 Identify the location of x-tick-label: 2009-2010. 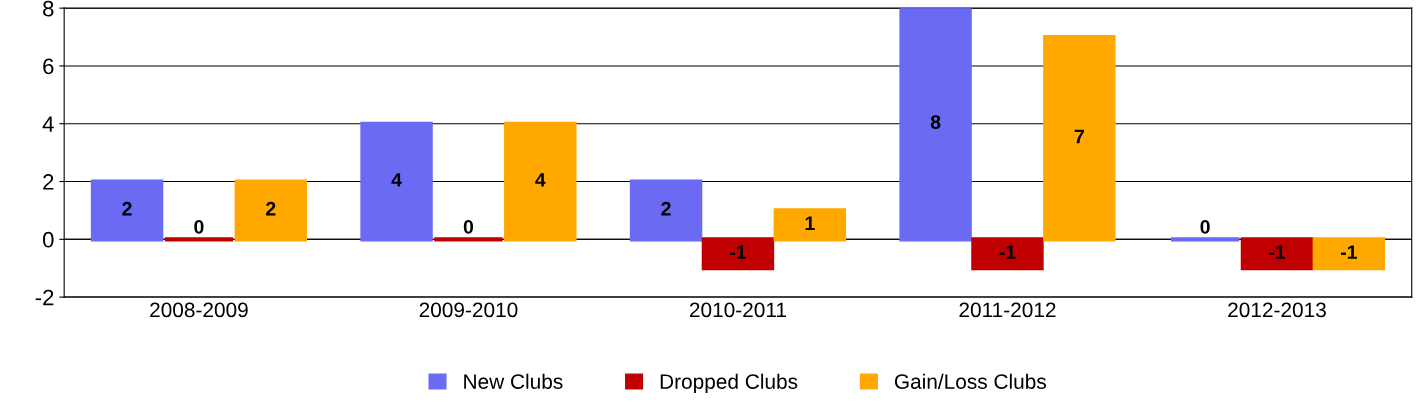
(468, 310).